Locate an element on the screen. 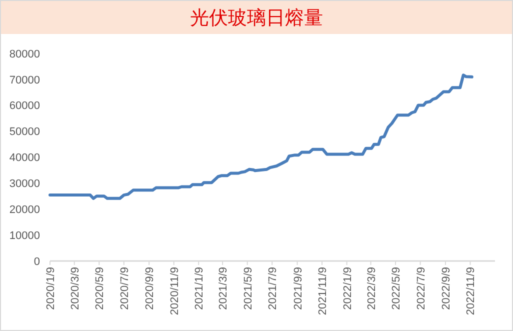  x-tick-label: 2021/11/9 is located at coordinates (323, 291).